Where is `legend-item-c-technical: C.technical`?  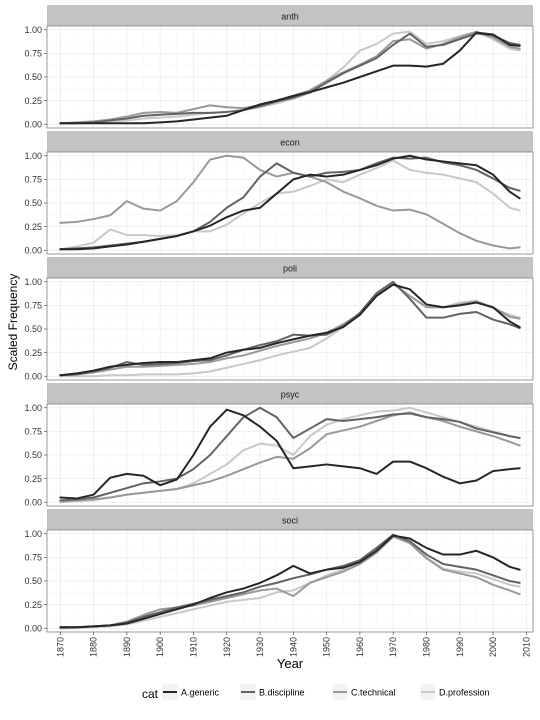
legend-item-c-technical: C.technical is located at coordinates (363, 692).